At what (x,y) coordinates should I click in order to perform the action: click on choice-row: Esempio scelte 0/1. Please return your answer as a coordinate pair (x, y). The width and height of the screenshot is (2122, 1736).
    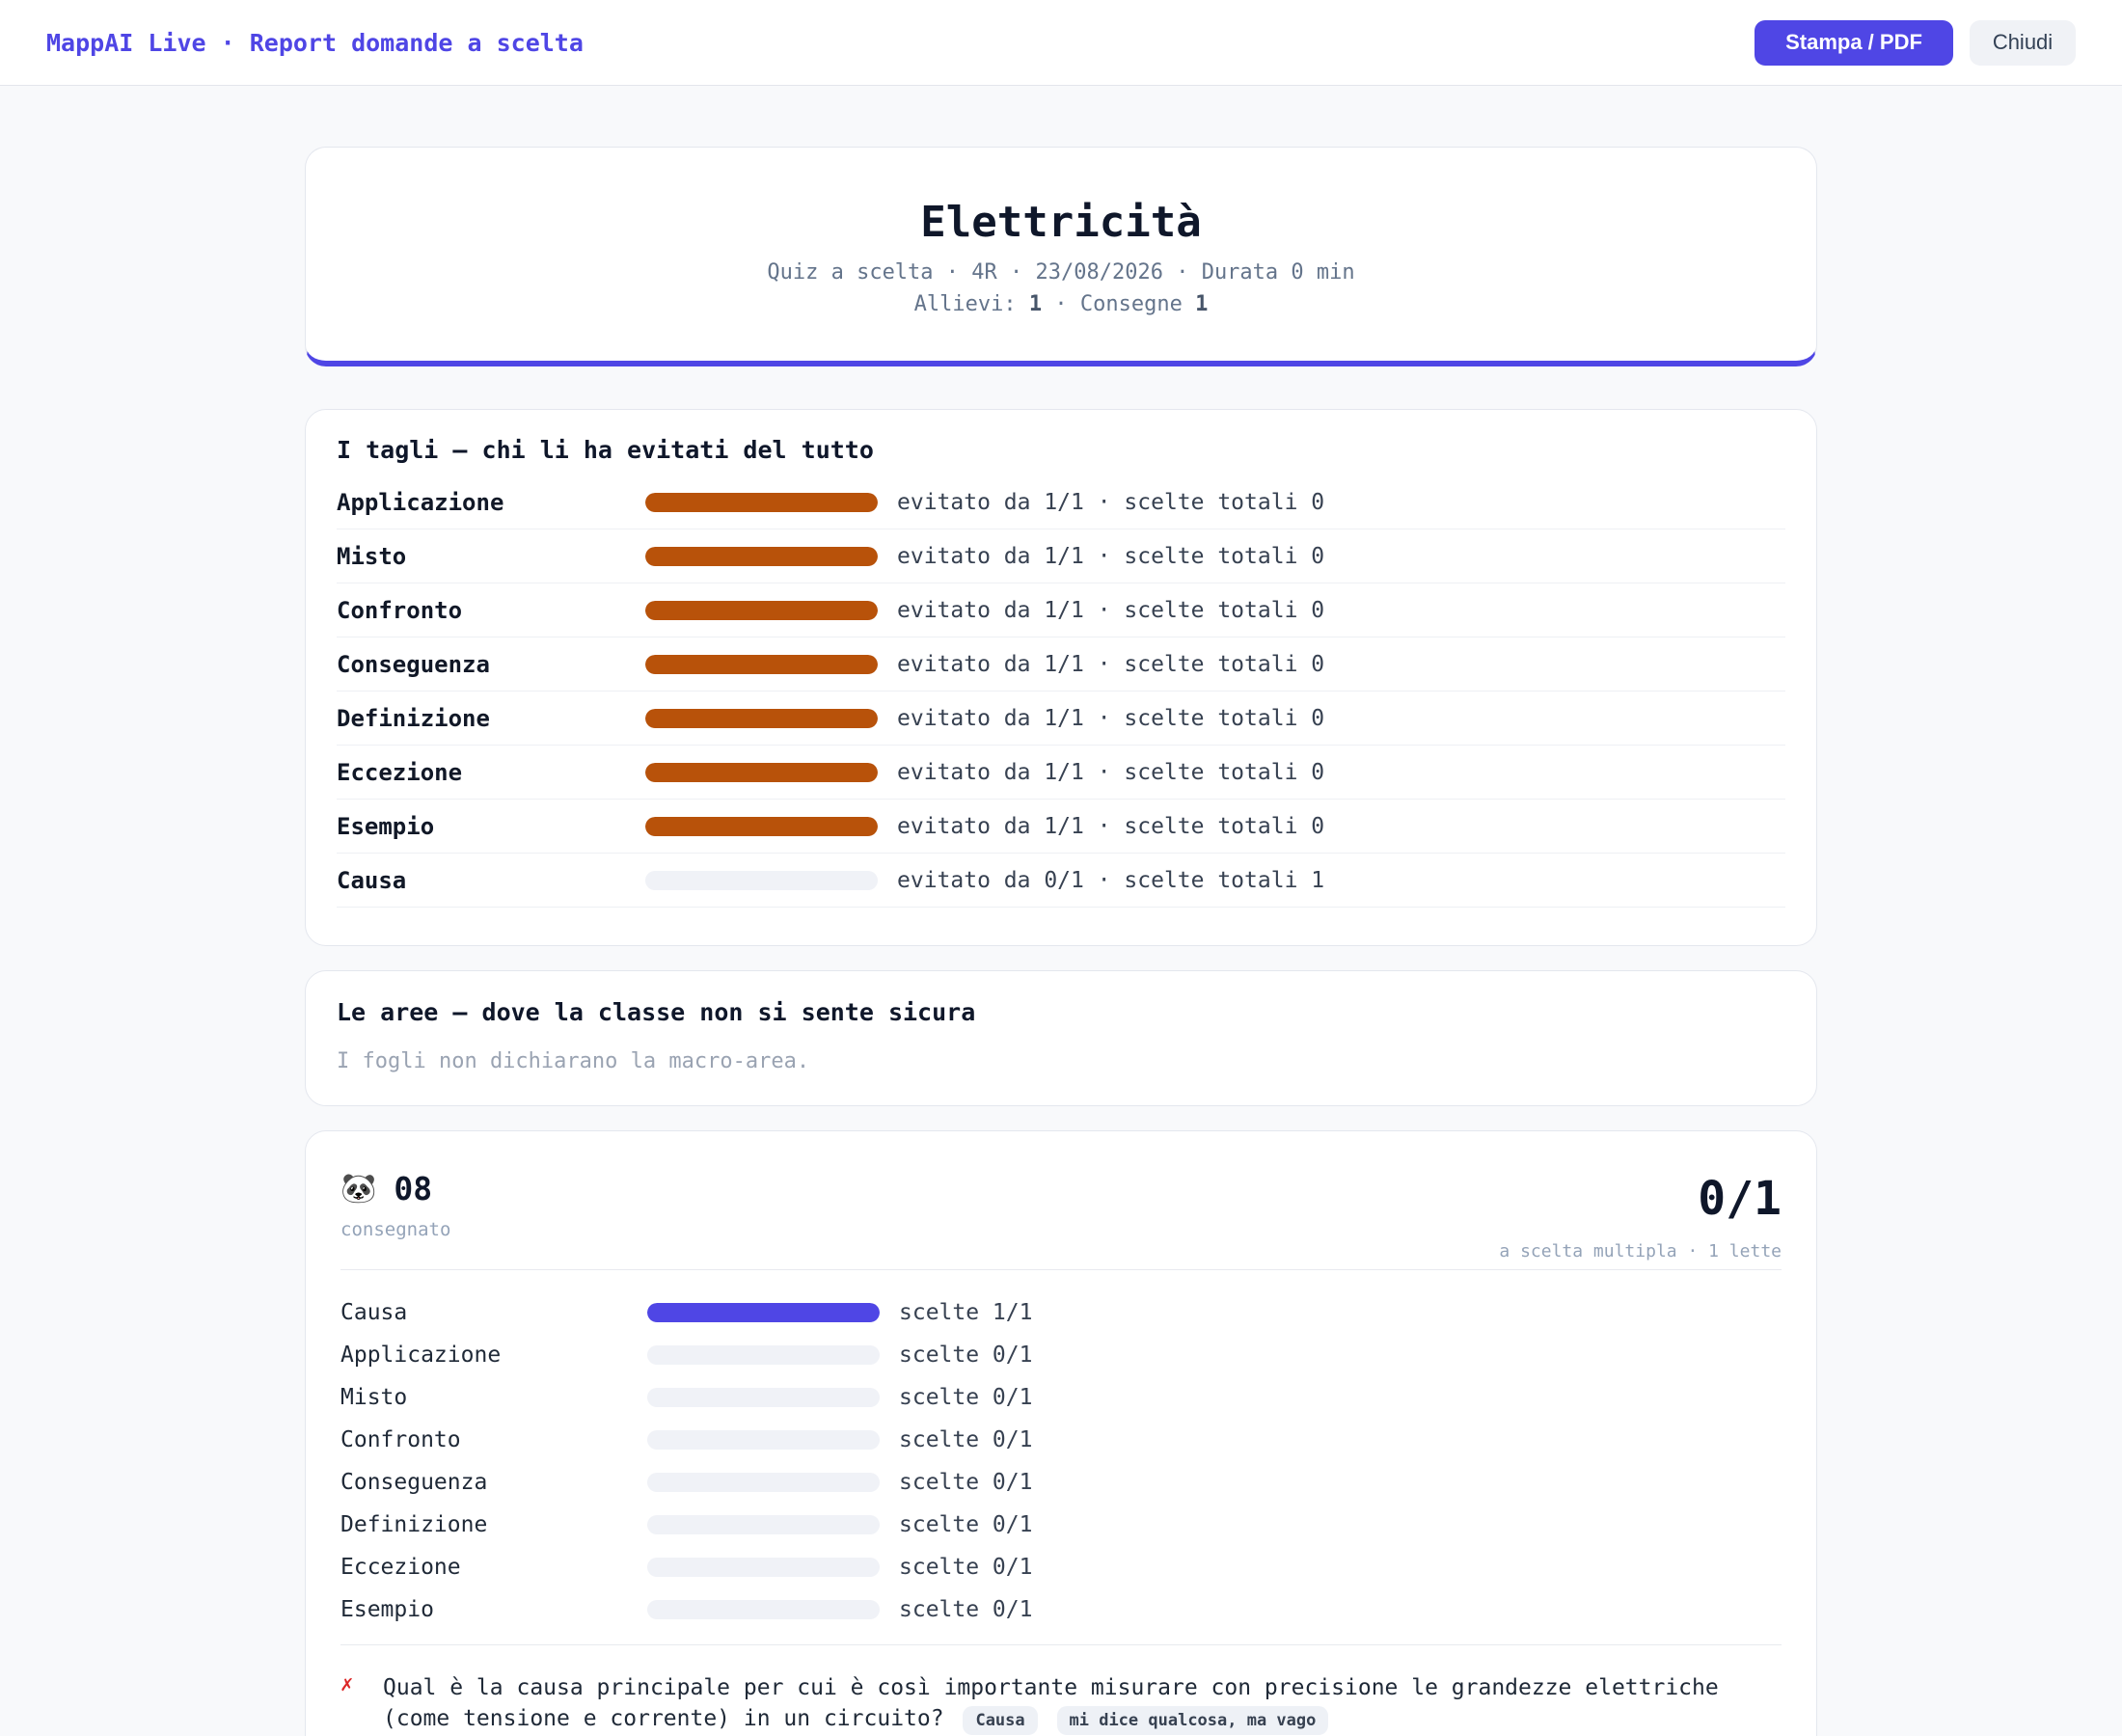
    Looking at the image, I should click on (1061, 1609).